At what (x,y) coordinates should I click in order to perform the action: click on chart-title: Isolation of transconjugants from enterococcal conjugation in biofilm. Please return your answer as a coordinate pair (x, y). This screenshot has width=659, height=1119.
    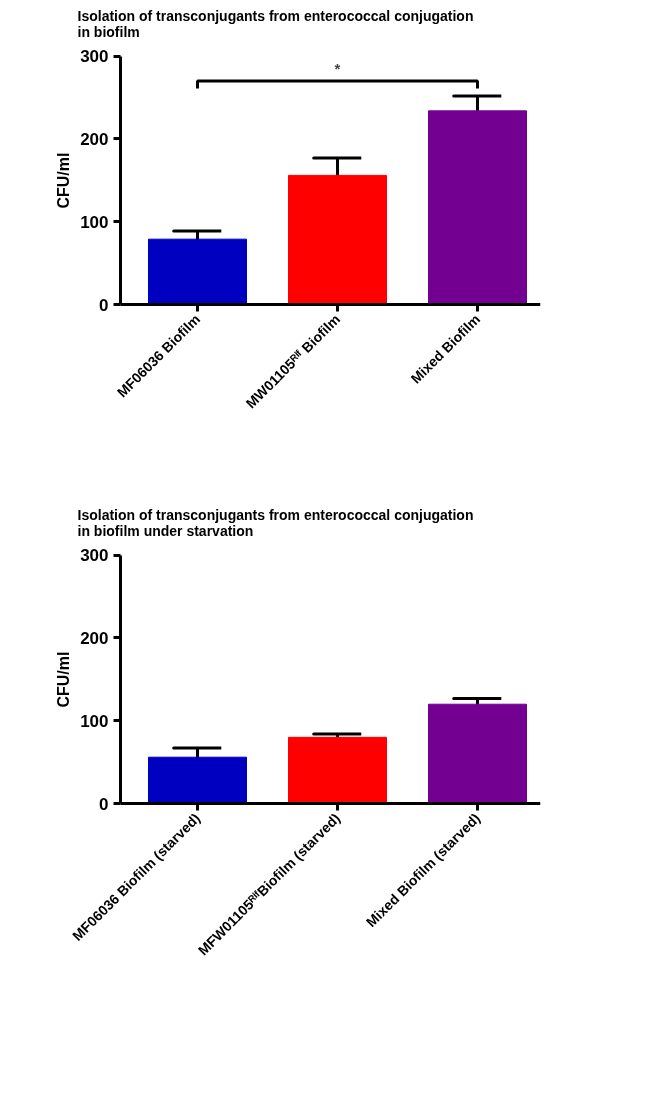
    Looking at the image, I should click on (275, 23).